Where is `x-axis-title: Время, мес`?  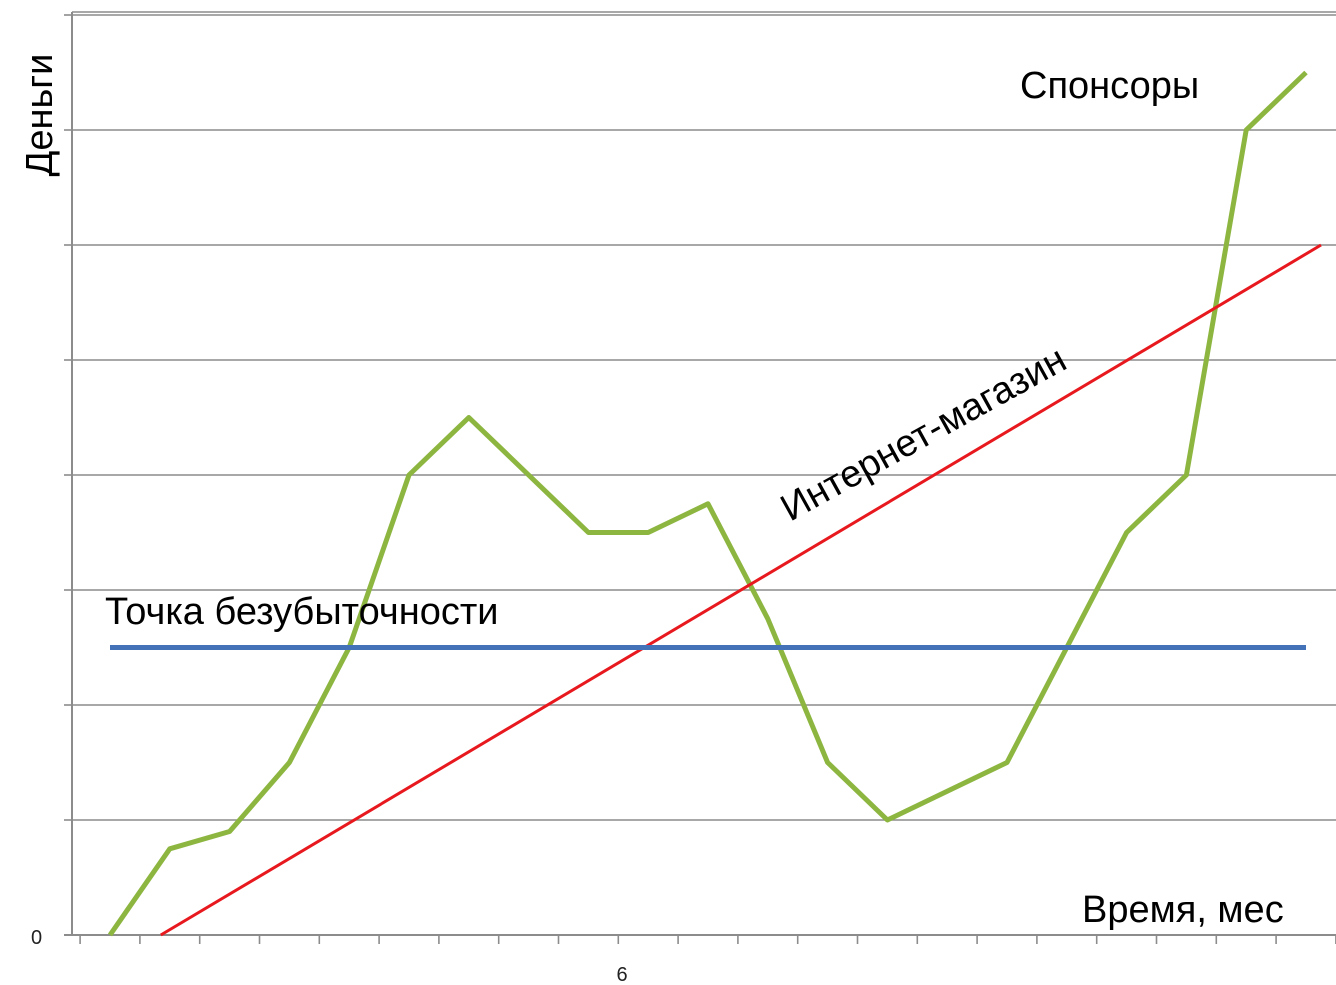
x-axis-title: Время, мес is located at coordinates (1183, 910).